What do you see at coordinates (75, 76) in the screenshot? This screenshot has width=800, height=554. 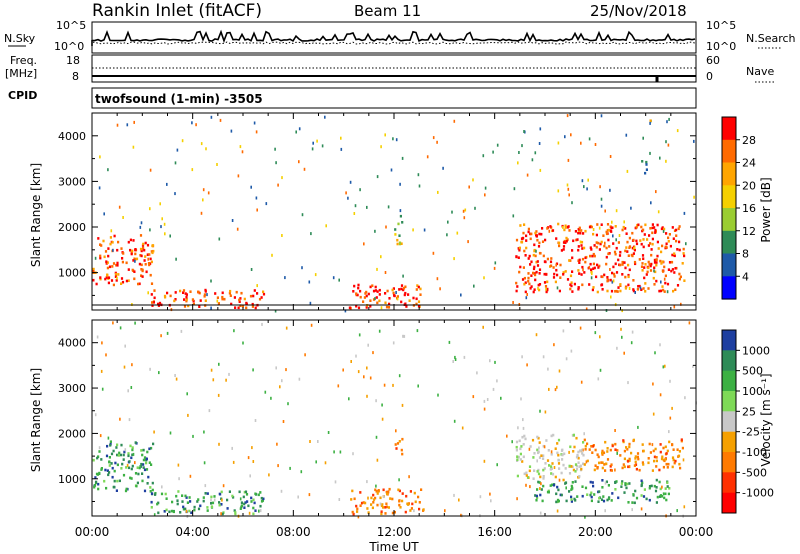 I see `freq-tick-bottom: 8` at bounding box center [75, 76].